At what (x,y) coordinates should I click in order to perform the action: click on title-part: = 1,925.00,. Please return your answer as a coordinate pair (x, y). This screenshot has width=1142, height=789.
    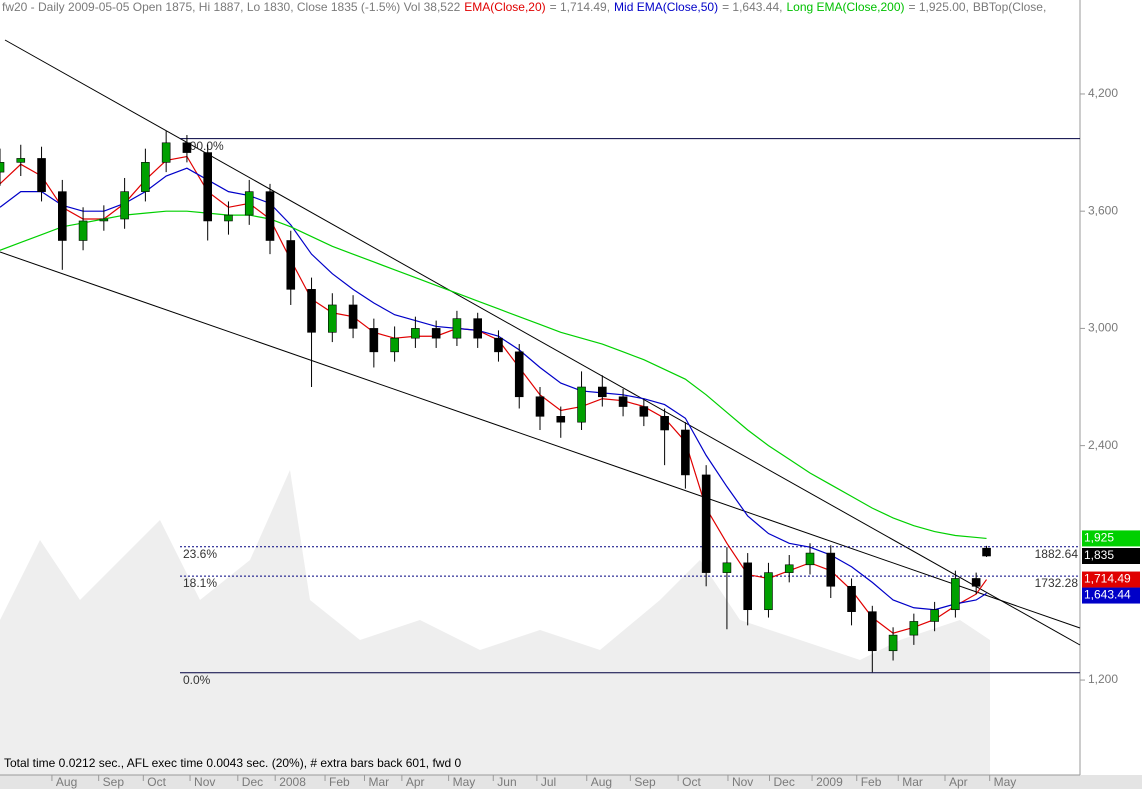
    Looking at the image, I should click on (939, 7).